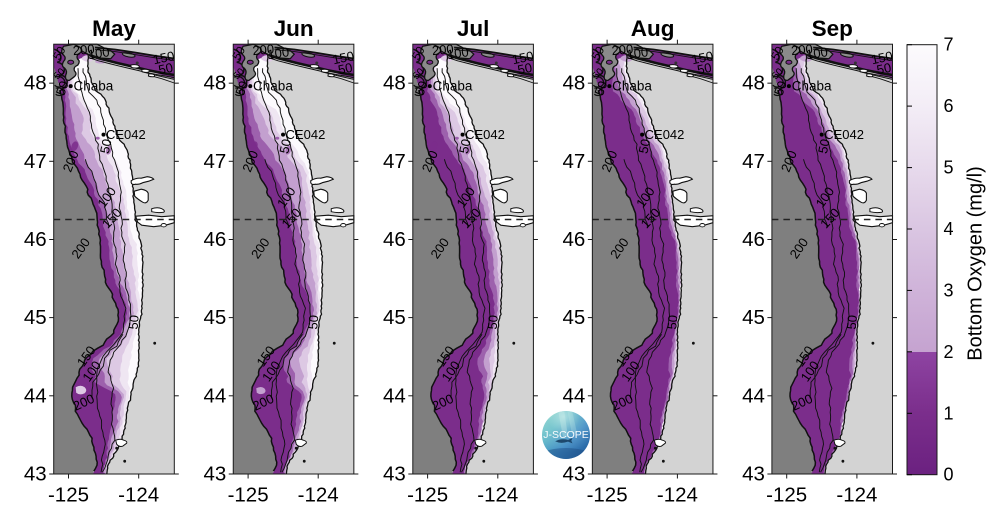 The width and height of the screenshot is (1000, 529). I want to click on svg-text: J-SCOPE, so click(566, 435).